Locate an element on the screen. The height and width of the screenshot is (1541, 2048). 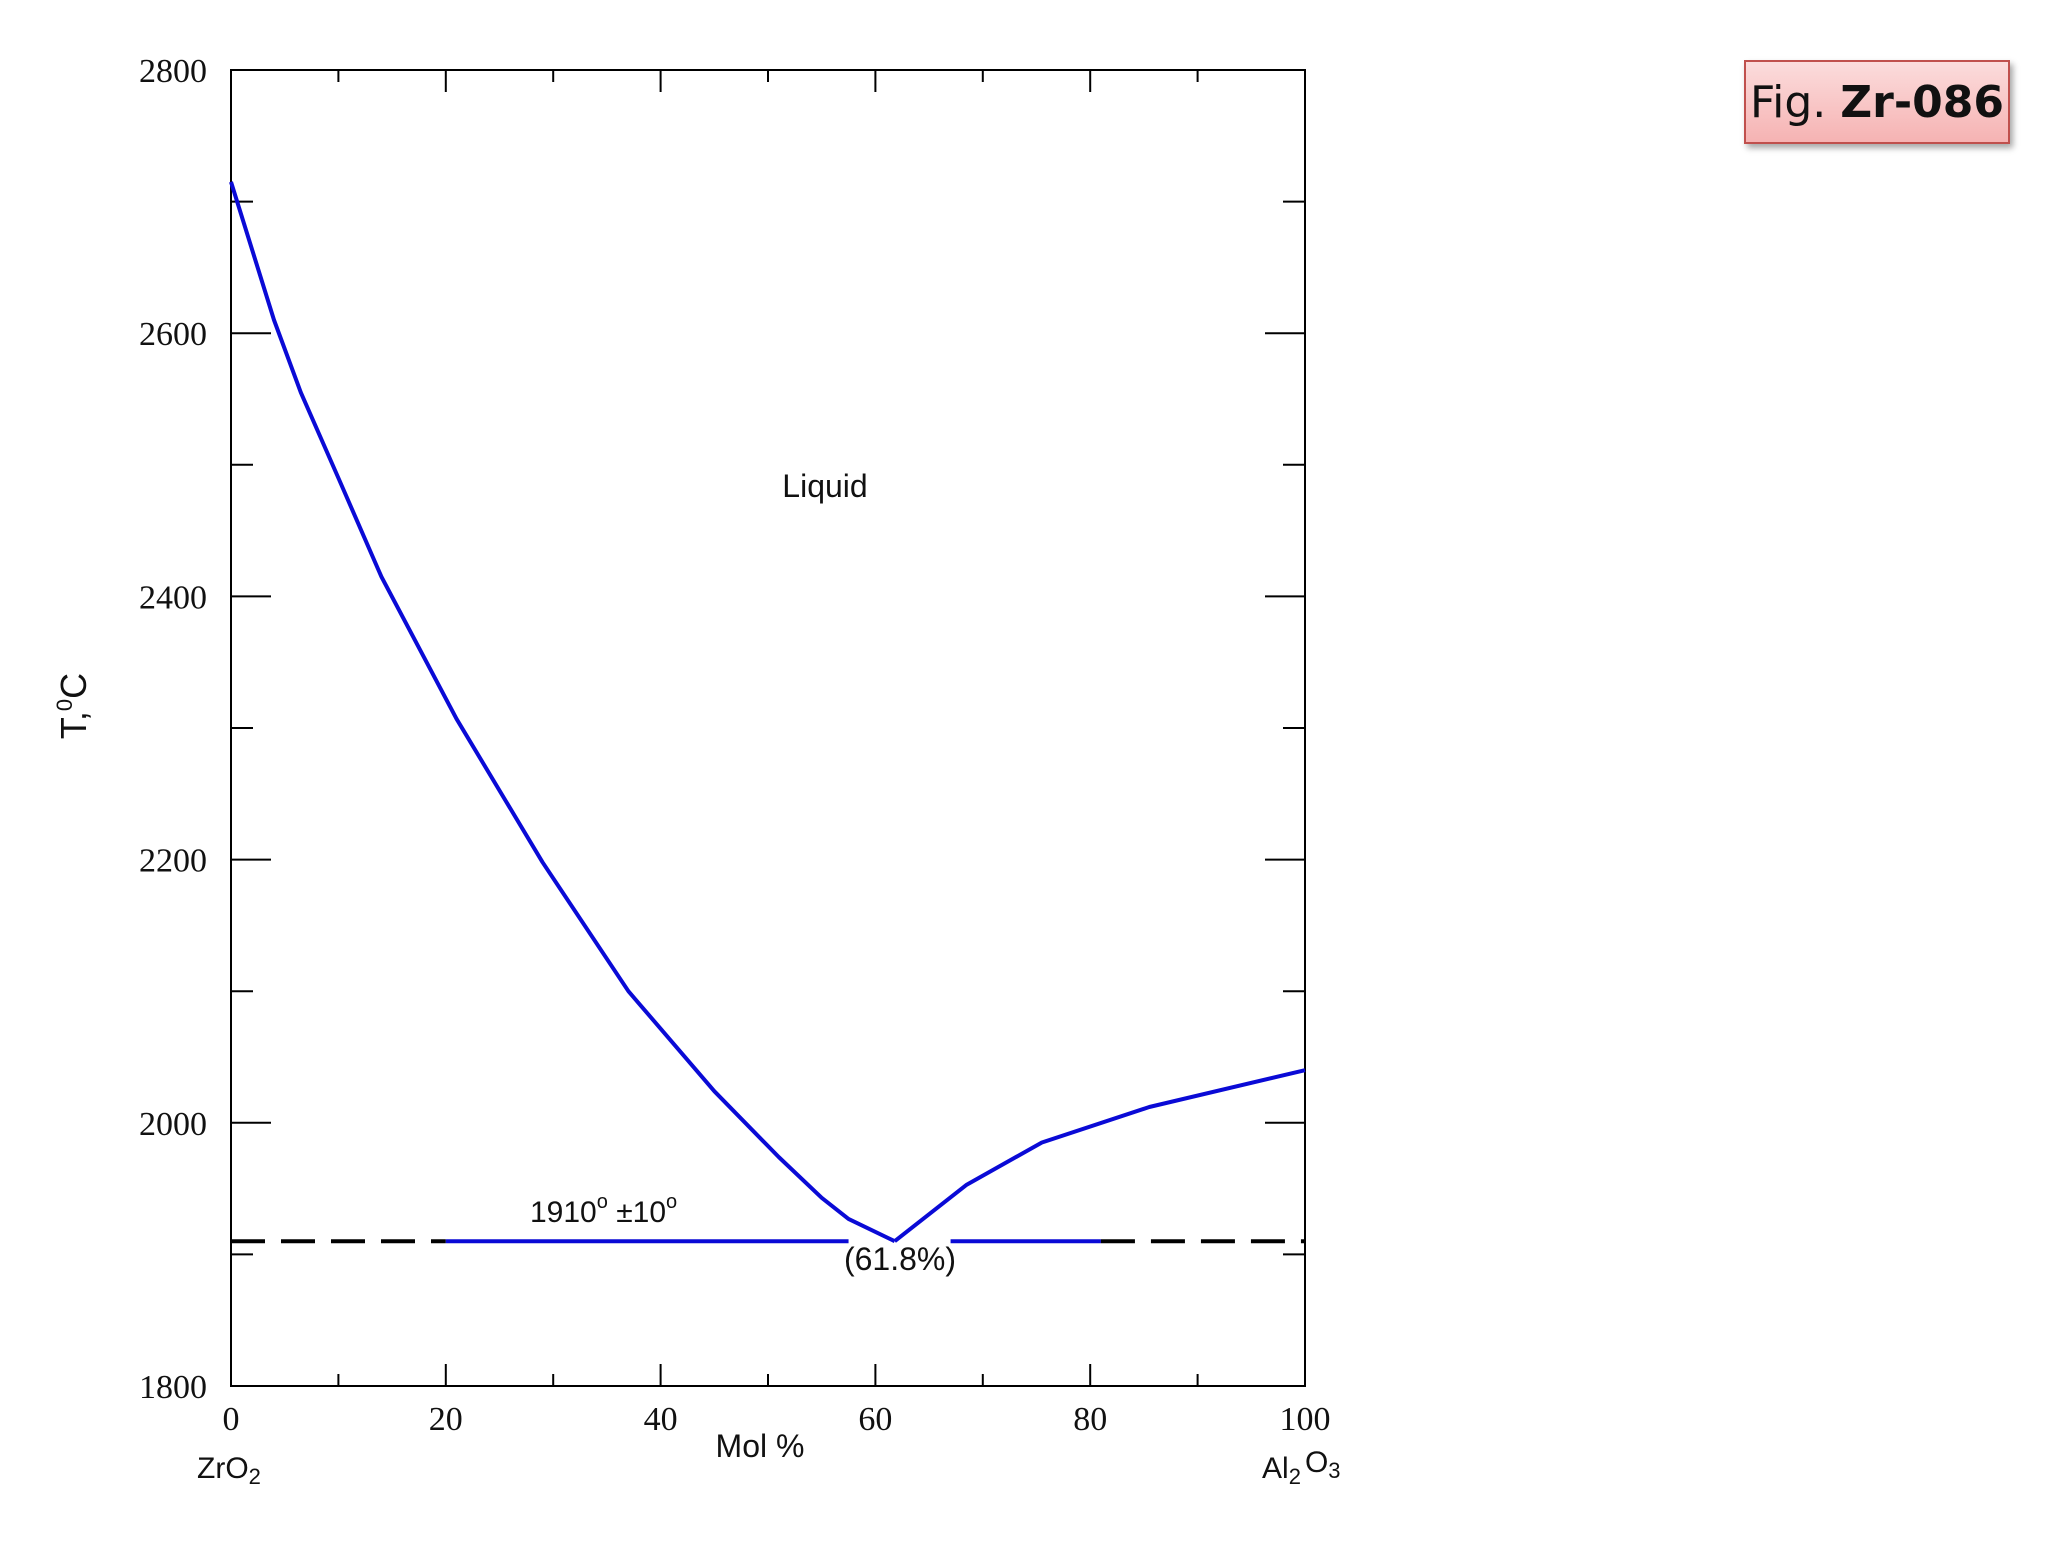
figure-label-code: Zr-086 is located at coordinates (1922, 102).